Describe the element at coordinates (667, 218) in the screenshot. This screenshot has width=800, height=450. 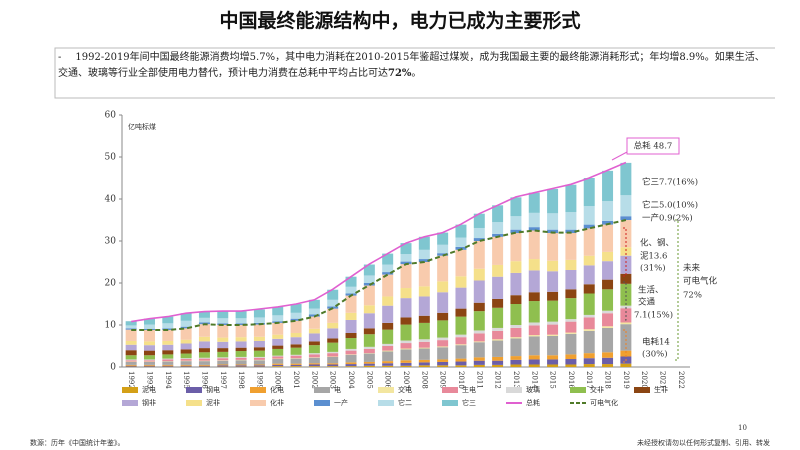
I see `annotation: 一产0.9(2%)` at that location.